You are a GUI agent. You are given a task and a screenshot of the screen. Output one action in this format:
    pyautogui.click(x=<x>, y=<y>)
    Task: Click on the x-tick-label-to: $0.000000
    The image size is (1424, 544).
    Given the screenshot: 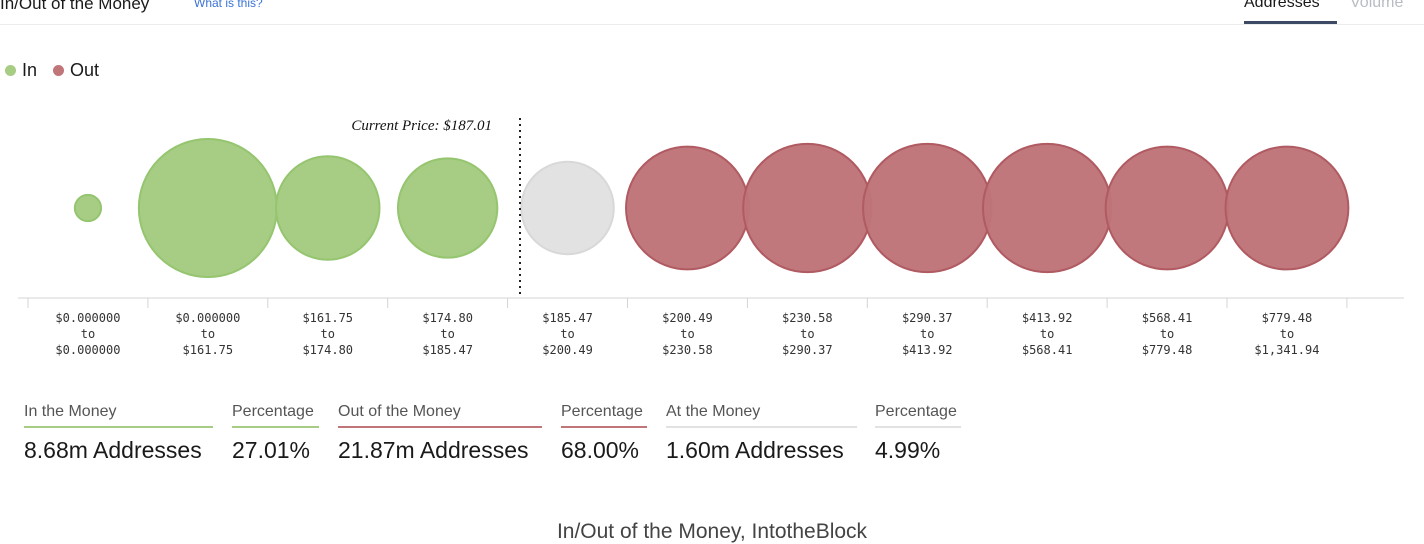 What is the action you would take?
    pyautogui.click(x=87, y=350)
    